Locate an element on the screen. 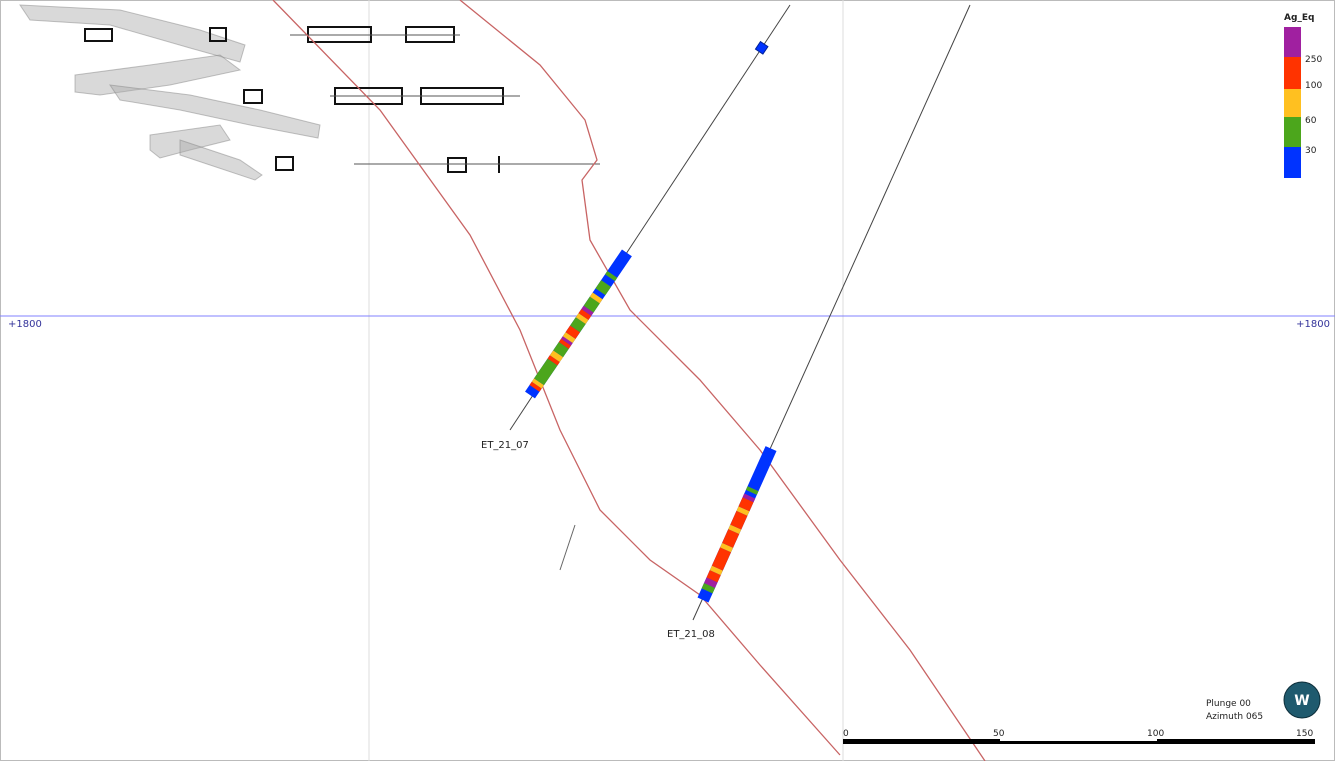 The width and height of the screenshot is (1335, 761). legend-ramp is located at coordinates (1292, 102).